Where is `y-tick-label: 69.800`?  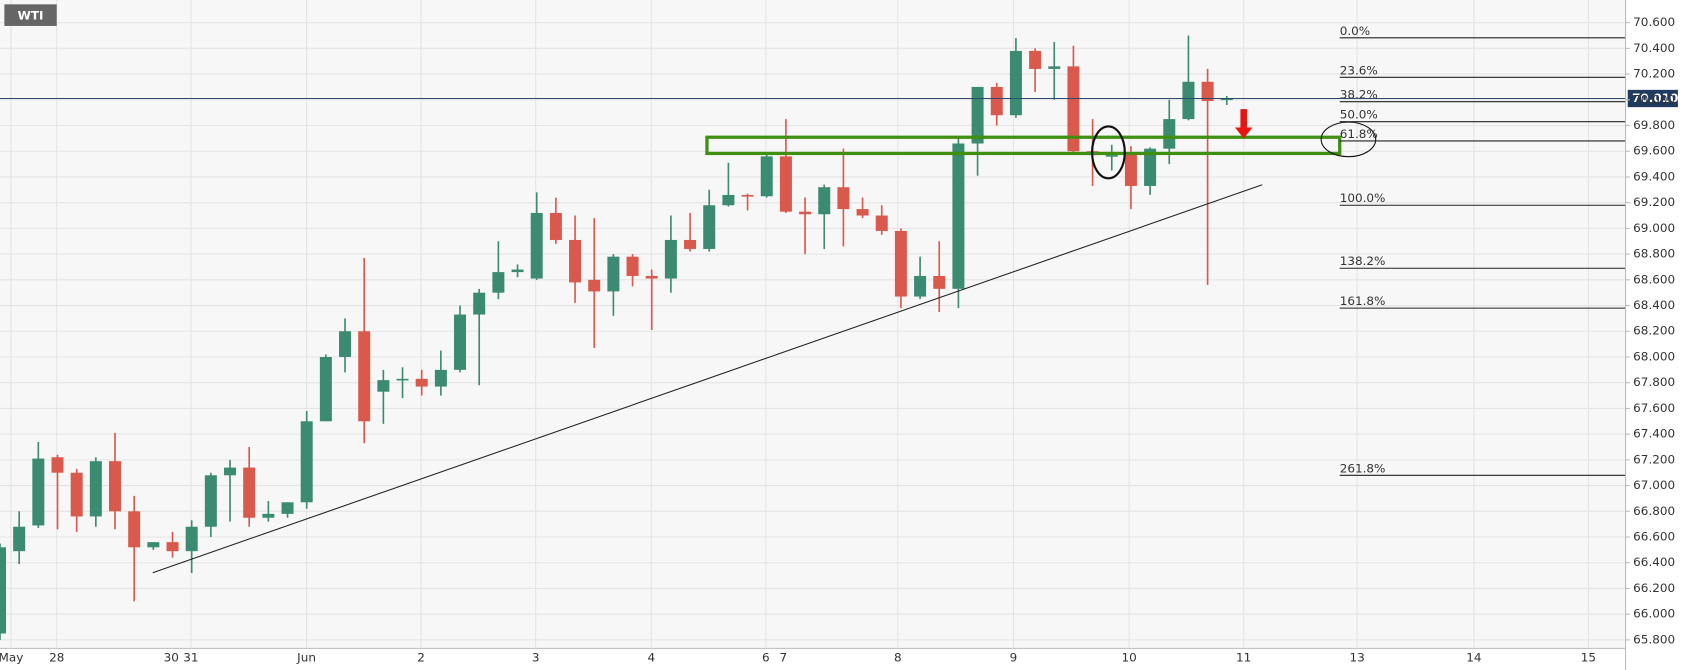 y-tick-label: 69.800 is located at coordinates (1654, 125).